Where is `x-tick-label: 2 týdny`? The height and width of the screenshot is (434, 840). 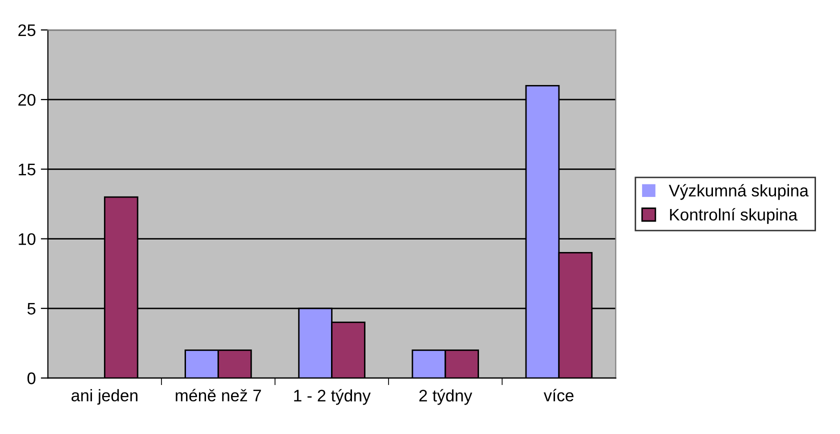
x-tick-label: 2 týdny is located at coordinates (445, 397).